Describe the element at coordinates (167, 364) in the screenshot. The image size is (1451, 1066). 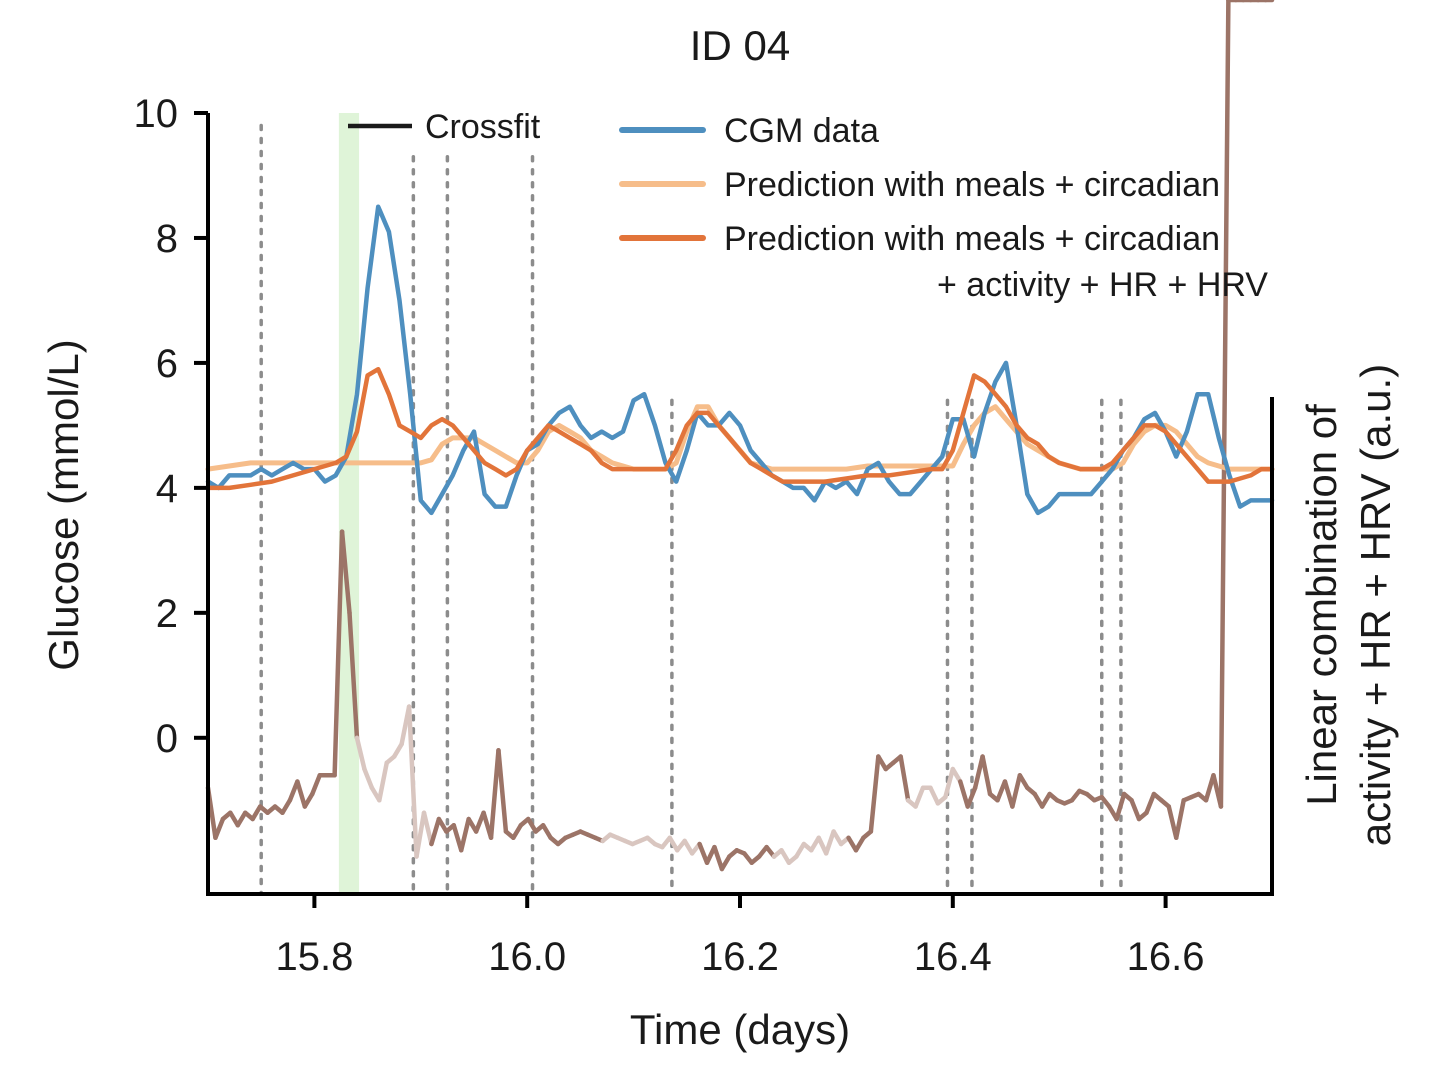
I see `y-tick-label: 6` at that location.